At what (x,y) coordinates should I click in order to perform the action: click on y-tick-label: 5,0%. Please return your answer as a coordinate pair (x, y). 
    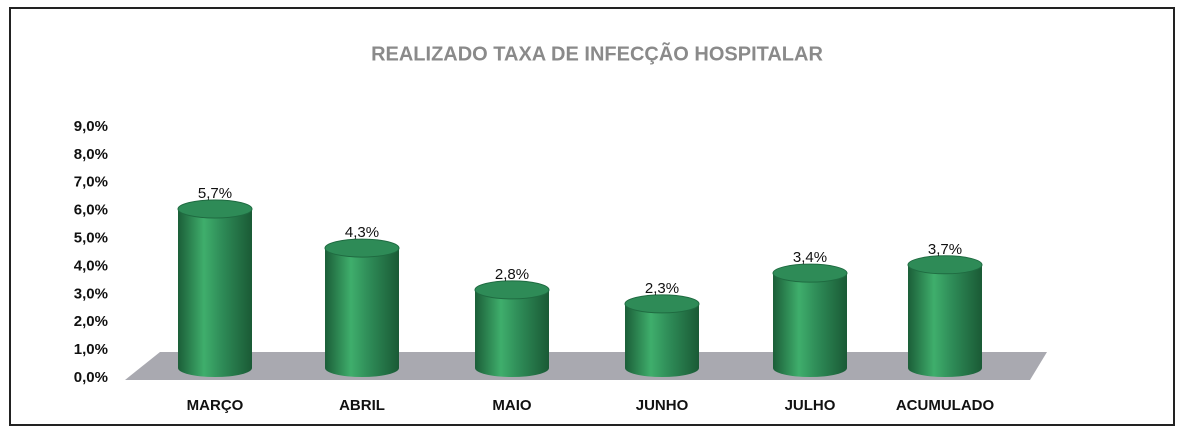
    Looking at the image, I should click on (91, 238).